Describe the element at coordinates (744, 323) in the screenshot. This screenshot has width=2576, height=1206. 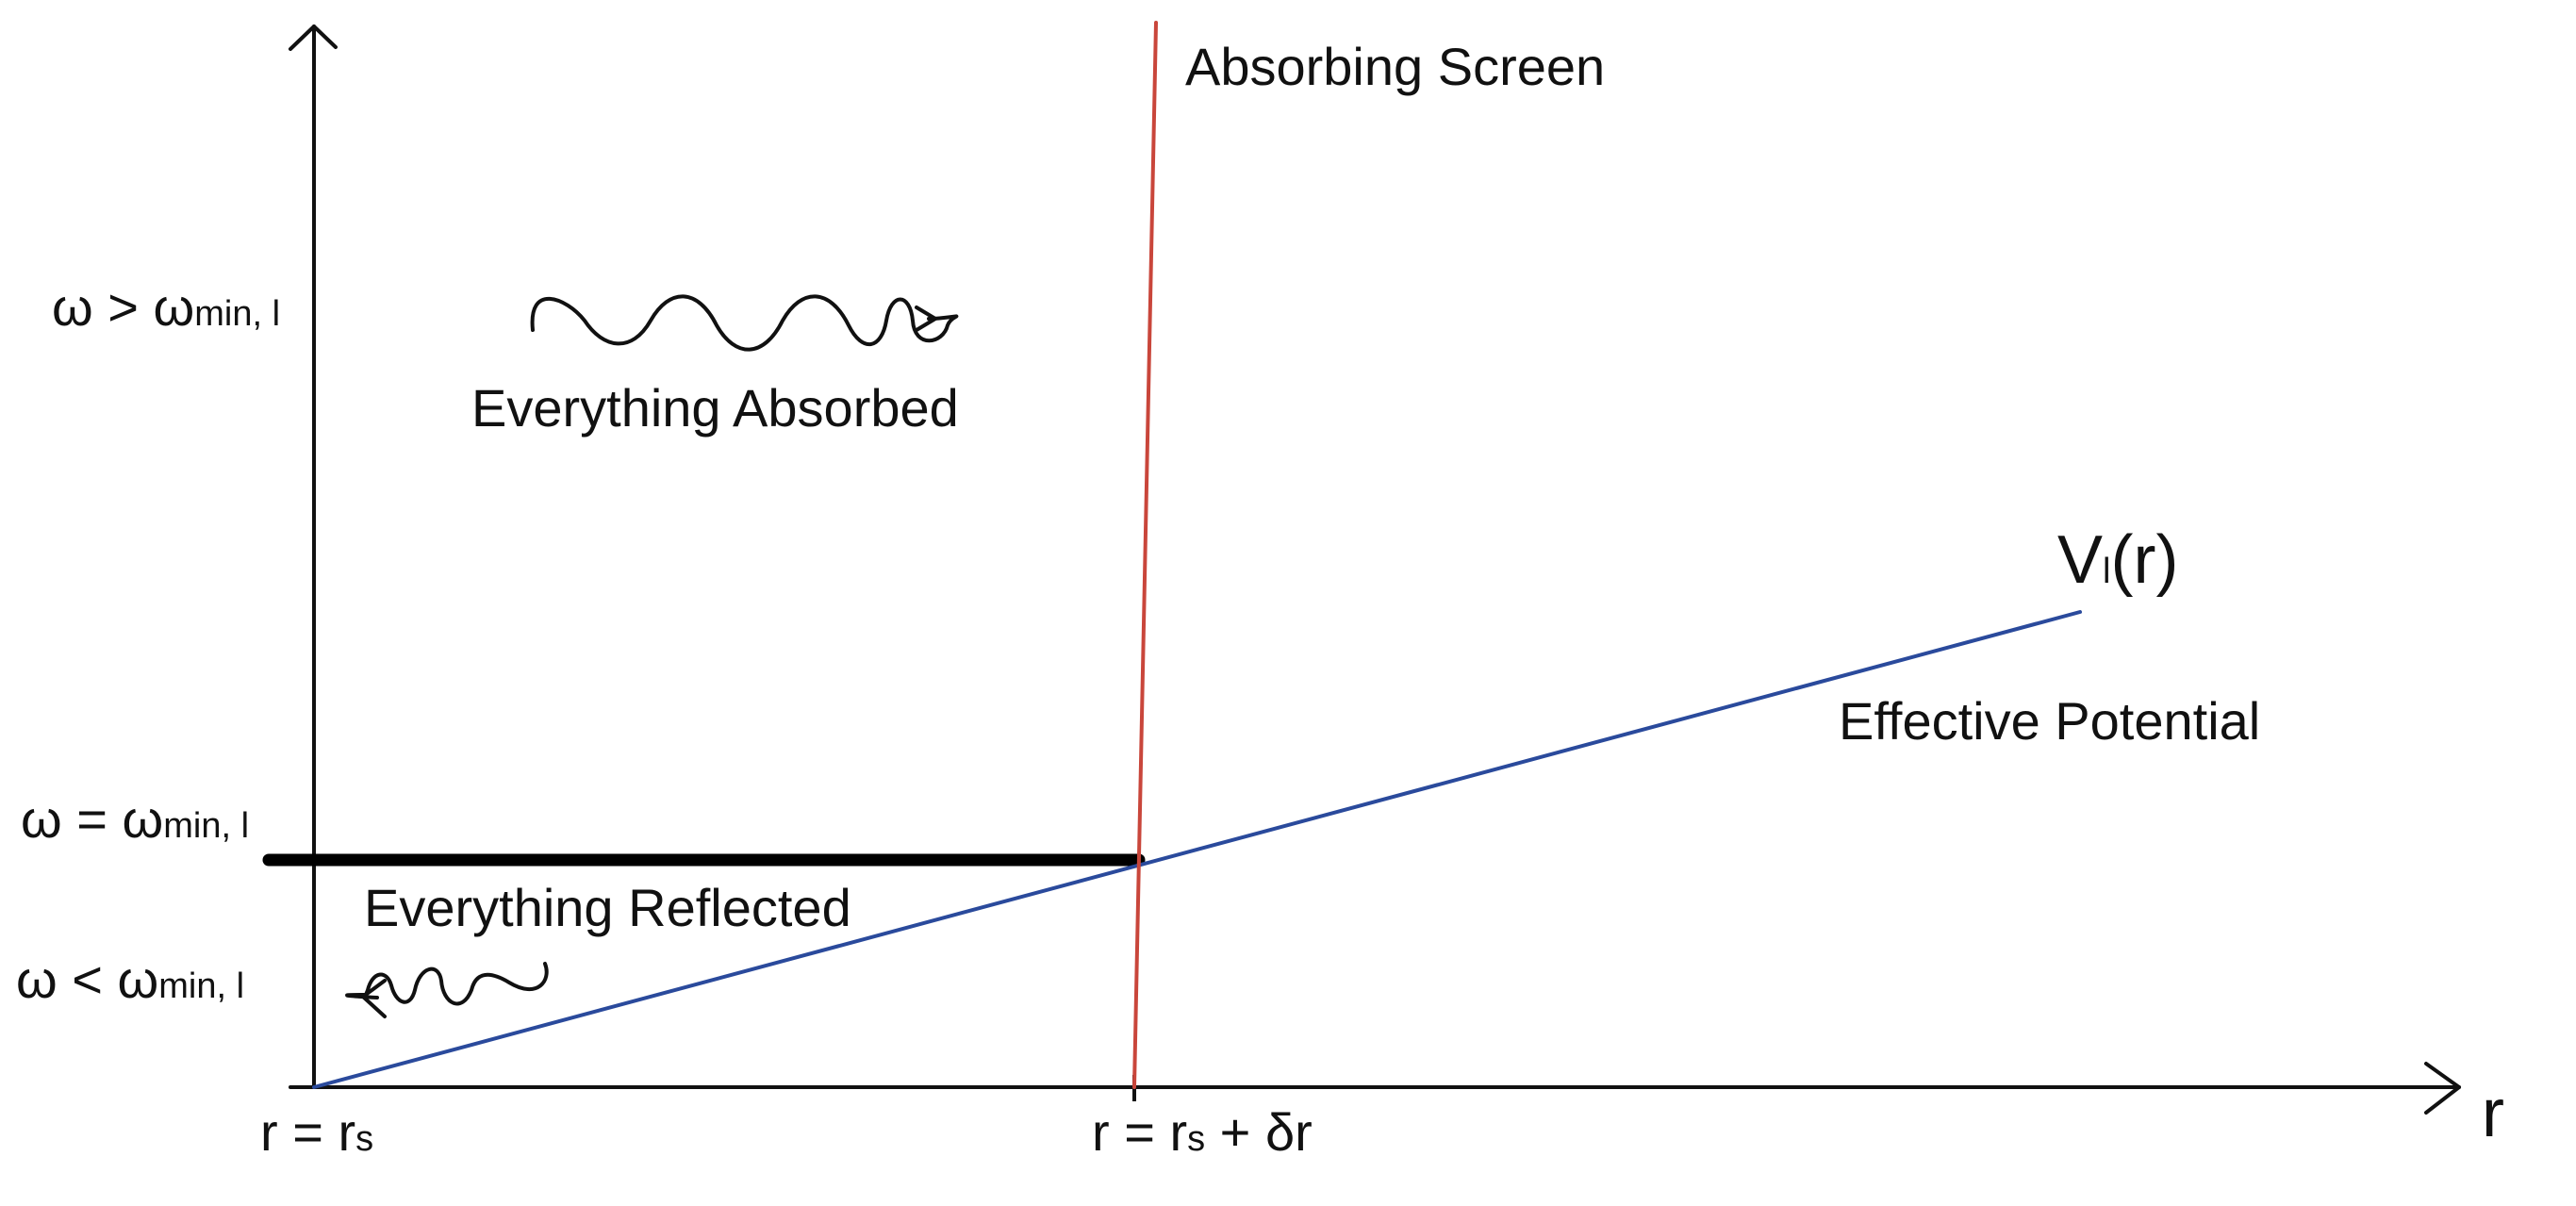
I see `incoming-wave-arrow` at that location.